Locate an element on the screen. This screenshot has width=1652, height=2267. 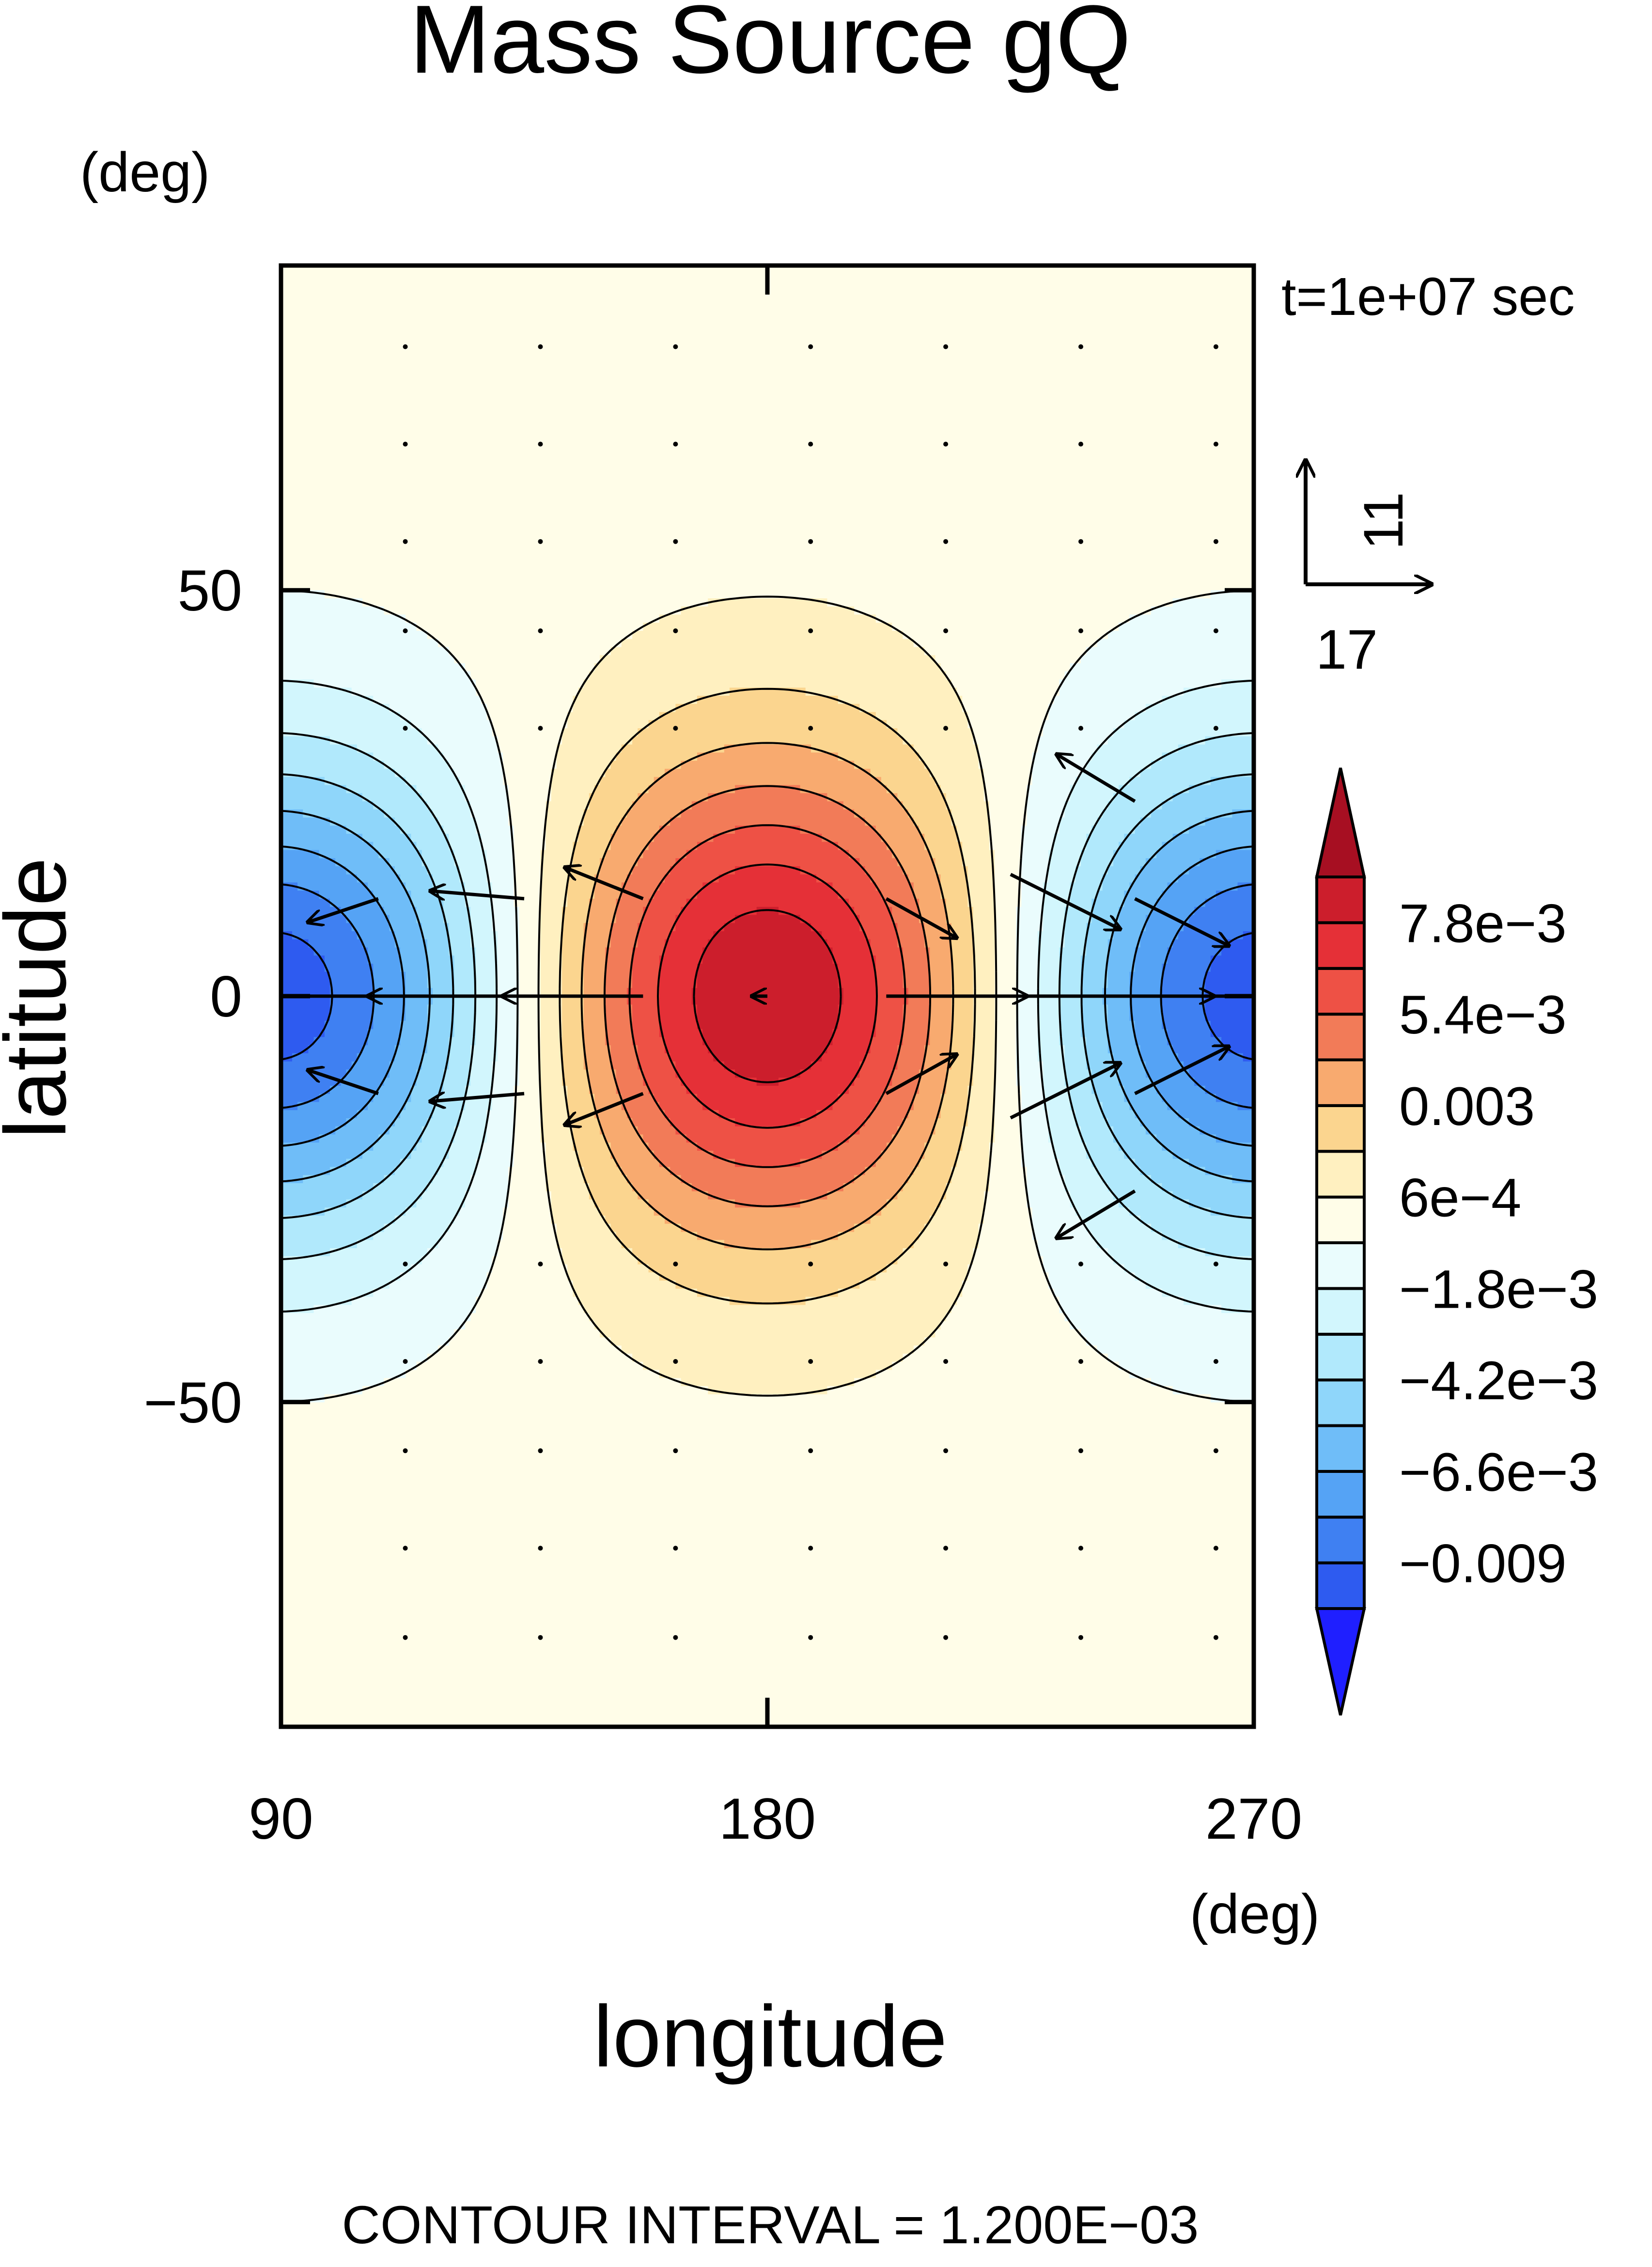
colorbar-tick-label: −1.8e−3 is located at coordinates (1498, 1289).